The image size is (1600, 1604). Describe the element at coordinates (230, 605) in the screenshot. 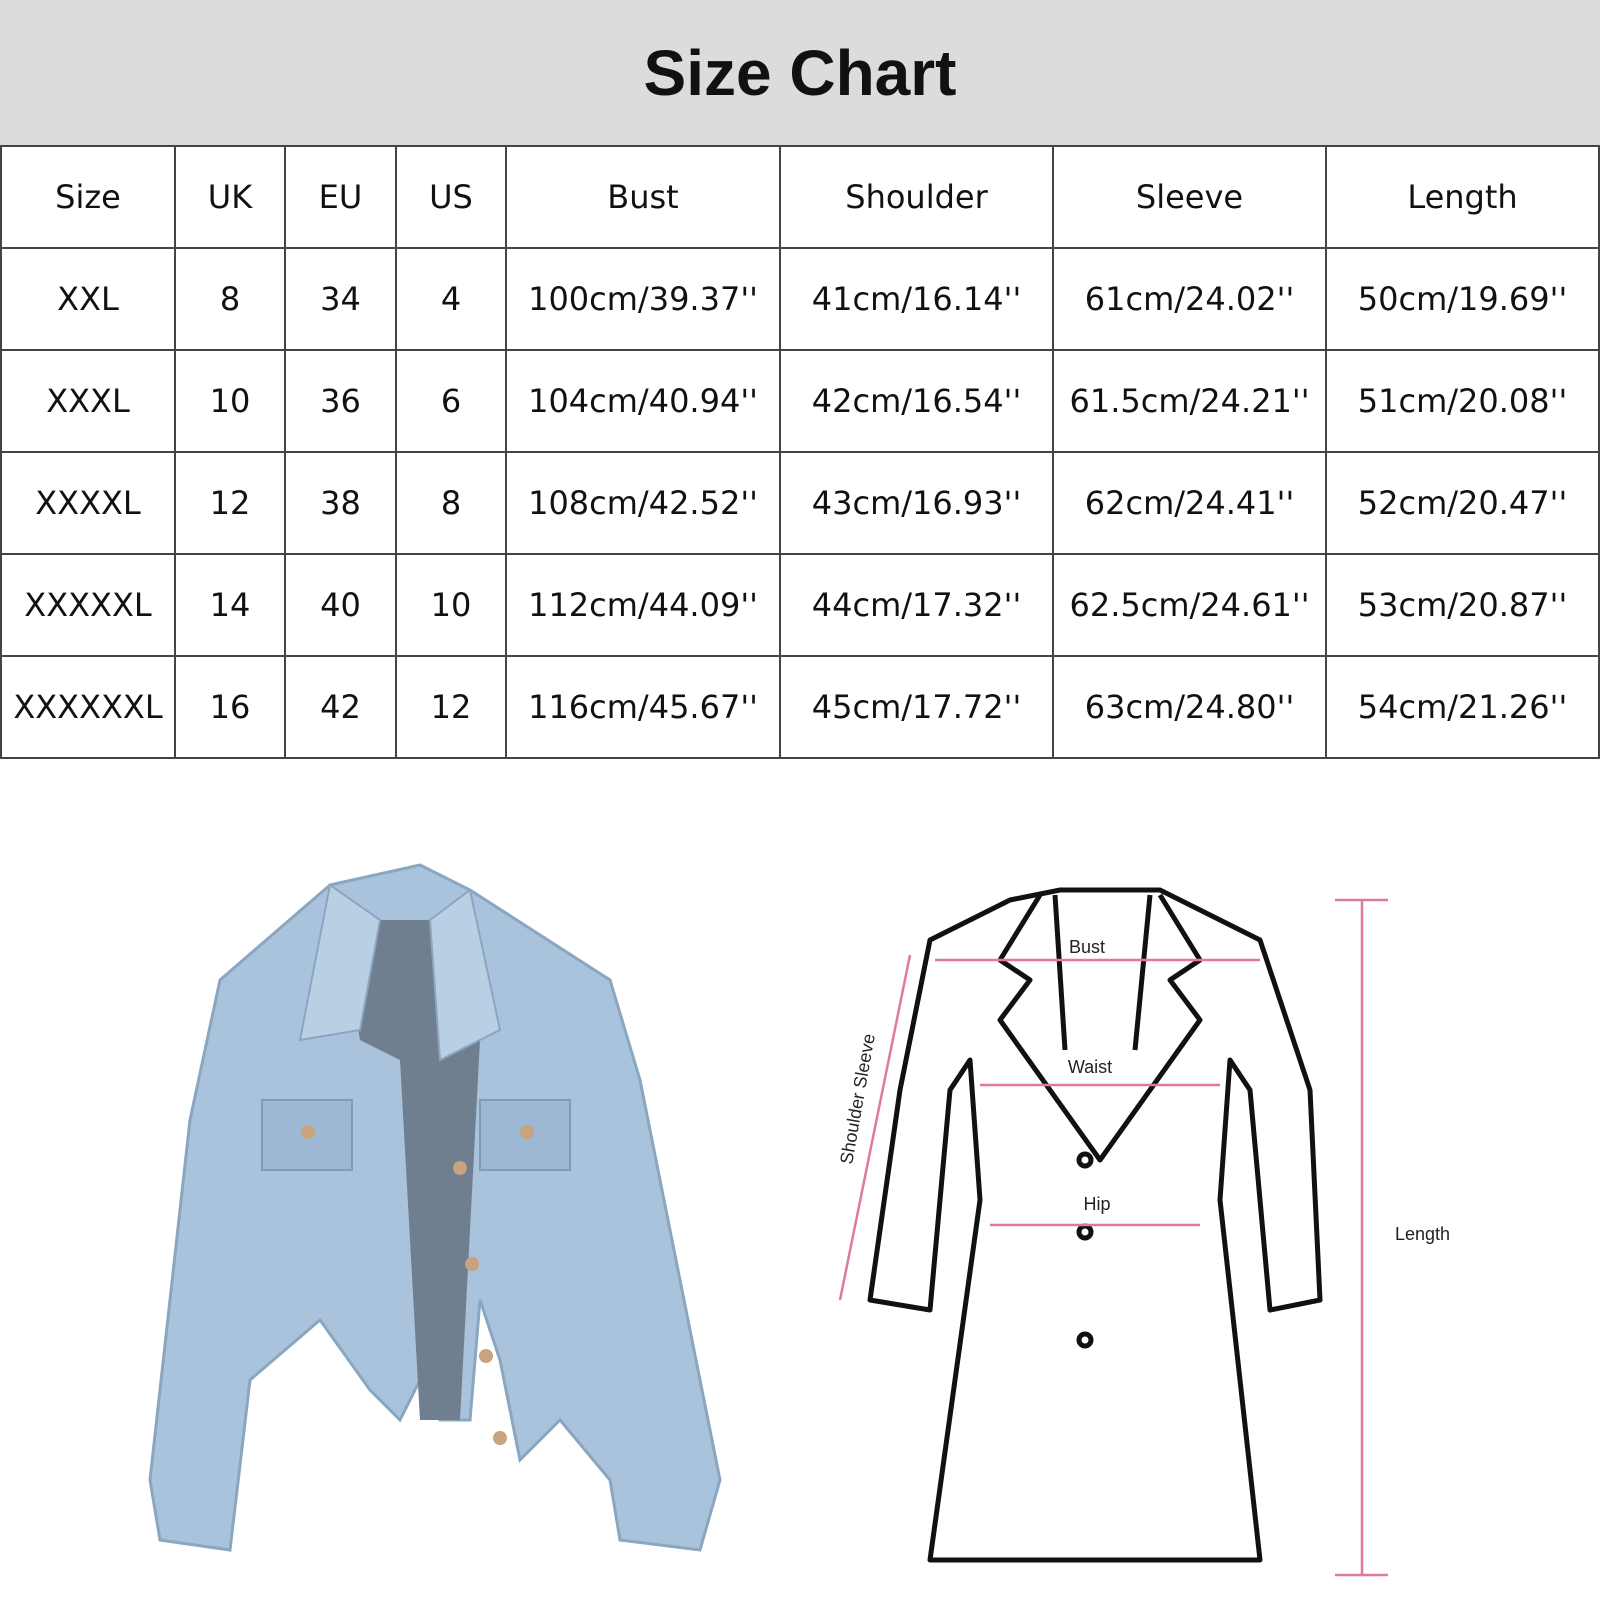

I see `table-cell: 14` at that location.